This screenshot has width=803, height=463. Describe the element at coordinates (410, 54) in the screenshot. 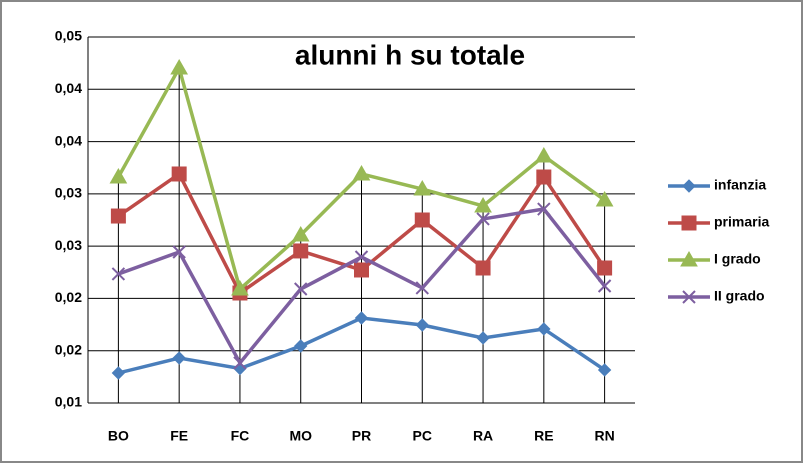

I see `chart-title: alunni h su totale` at that location.